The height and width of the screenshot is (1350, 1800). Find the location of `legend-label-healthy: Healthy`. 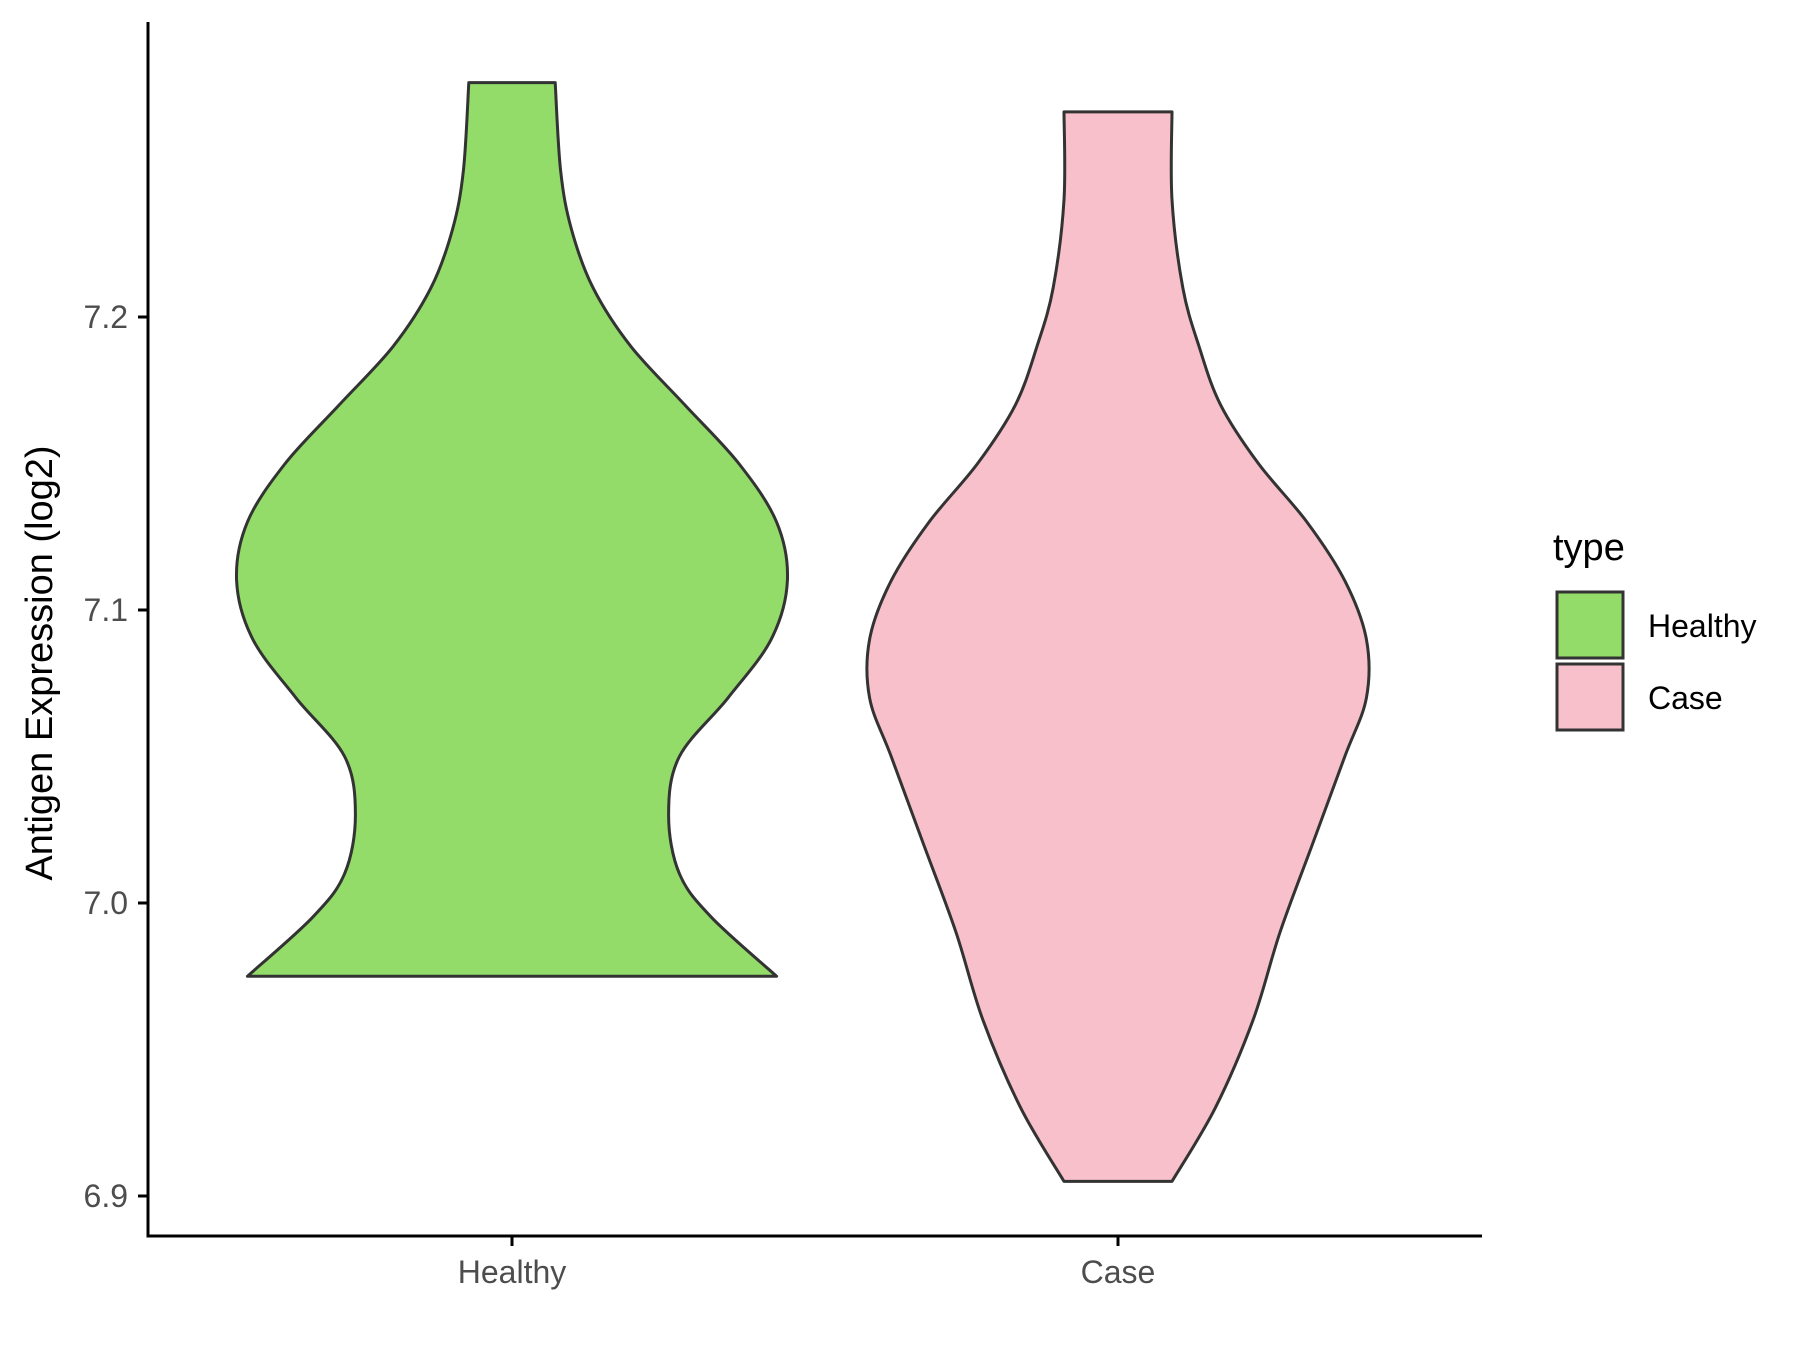

legend-label-healthy: Healthy is located at coordinates (1702, 626).